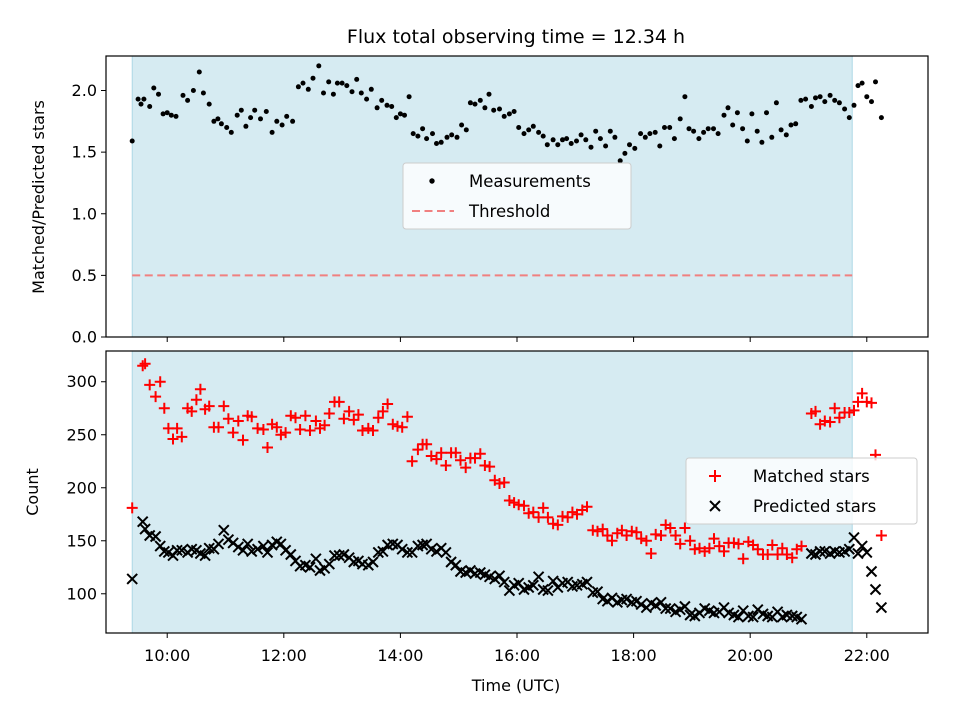 The width and height of the screenshot is (960, 724). What do you see at coordinates (634, 655) in the screenshot?
I see `x-tick-label: 18:00` at bounding box center [634, 655].